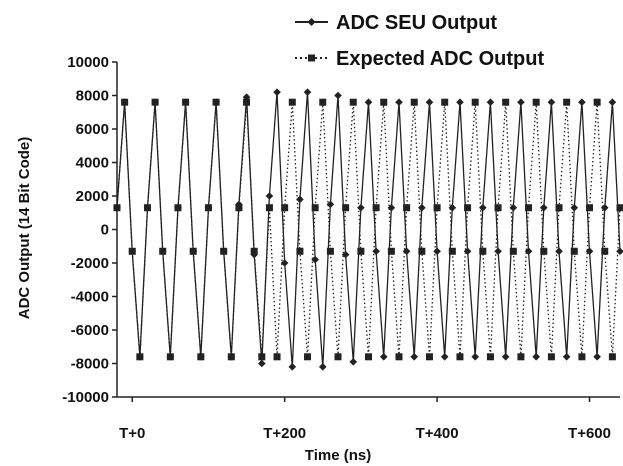 This screenshot has width=623, height=466. What do you see at coordinates (311, 58) in the screenshot?
I see `legend-expected-marker` at bounding box center [311, 58].